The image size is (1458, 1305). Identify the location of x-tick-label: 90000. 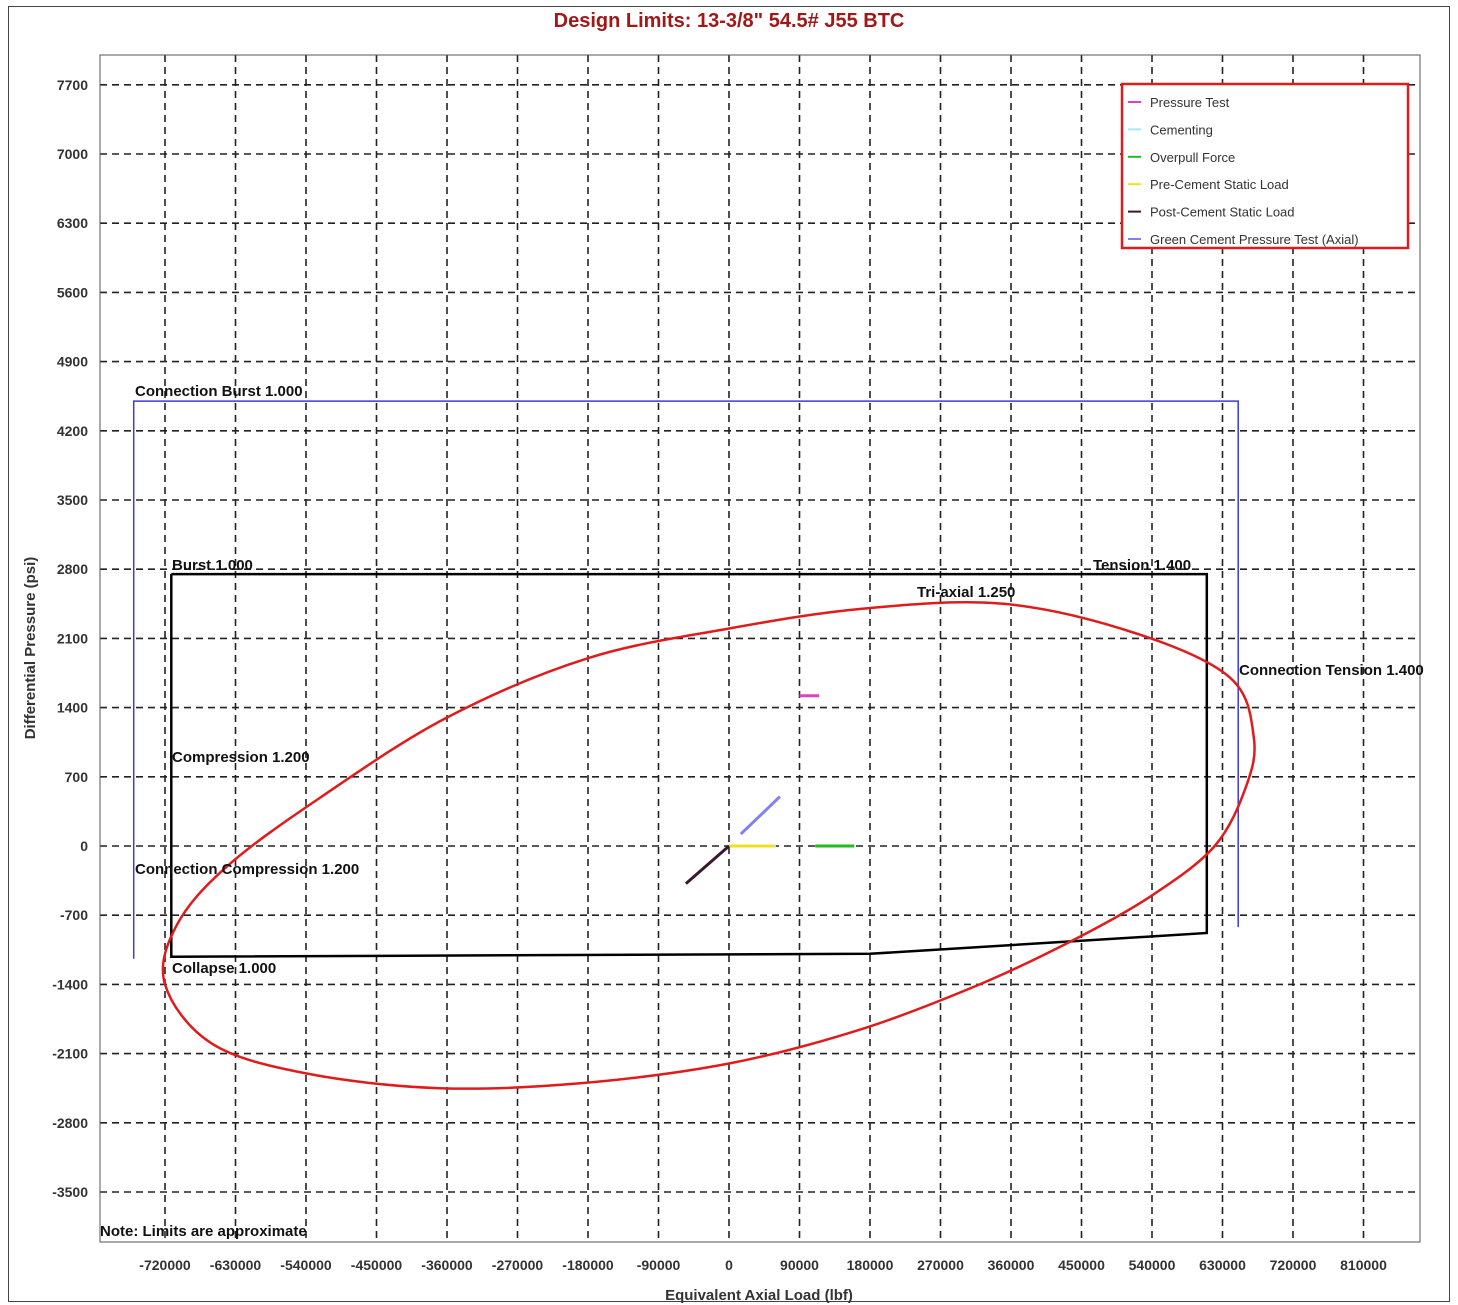
(799, 1265).